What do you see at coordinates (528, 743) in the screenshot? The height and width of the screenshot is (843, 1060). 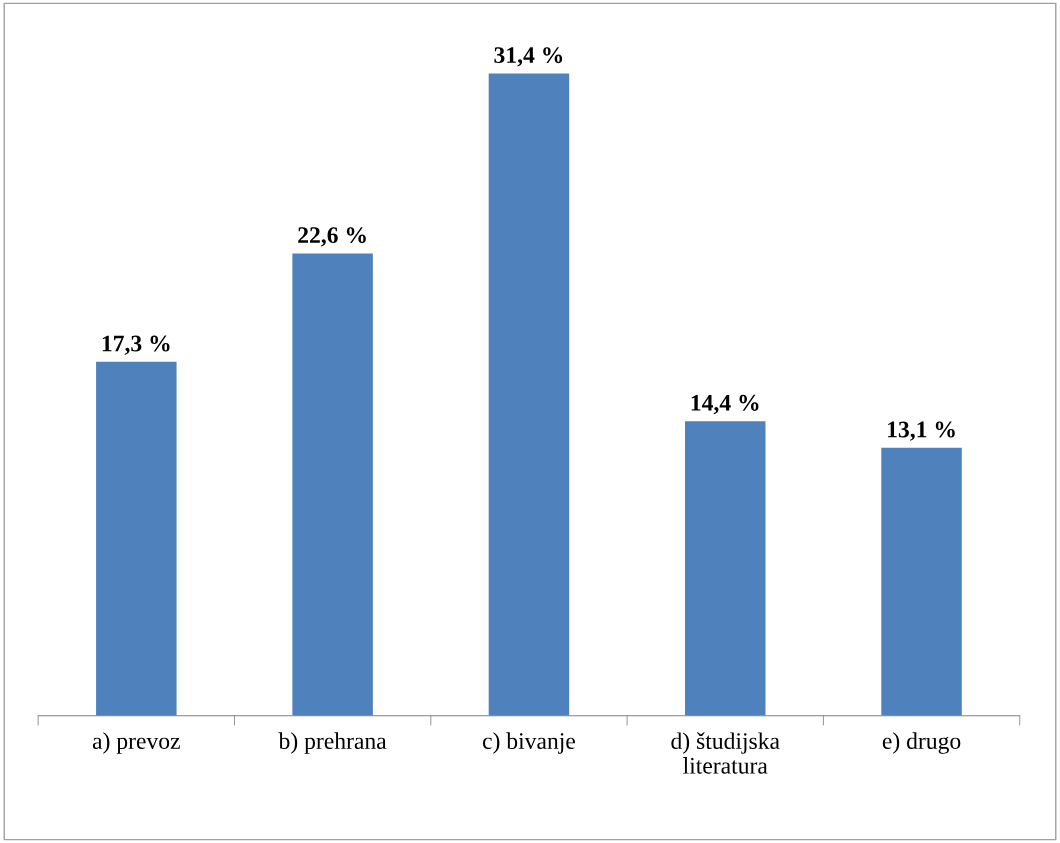 I see `x-tick-label: c) bivanje` at bounding box center [528, 743].